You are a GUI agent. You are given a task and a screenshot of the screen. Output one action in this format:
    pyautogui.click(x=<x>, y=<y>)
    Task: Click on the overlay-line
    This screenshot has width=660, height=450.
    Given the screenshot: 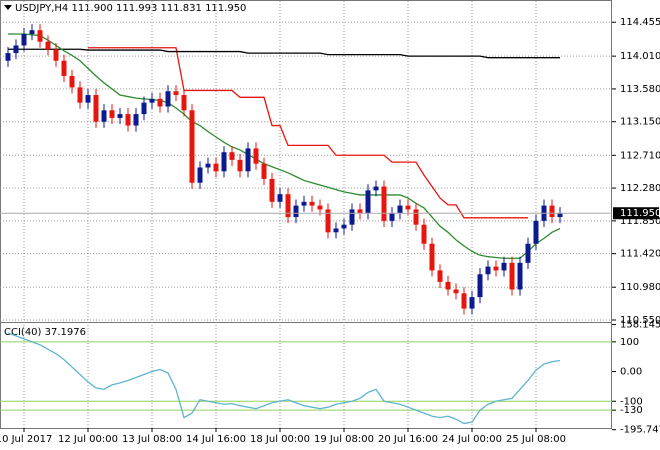 What is the action you would take?
    pyautogui.click(x=284, y=53)
    